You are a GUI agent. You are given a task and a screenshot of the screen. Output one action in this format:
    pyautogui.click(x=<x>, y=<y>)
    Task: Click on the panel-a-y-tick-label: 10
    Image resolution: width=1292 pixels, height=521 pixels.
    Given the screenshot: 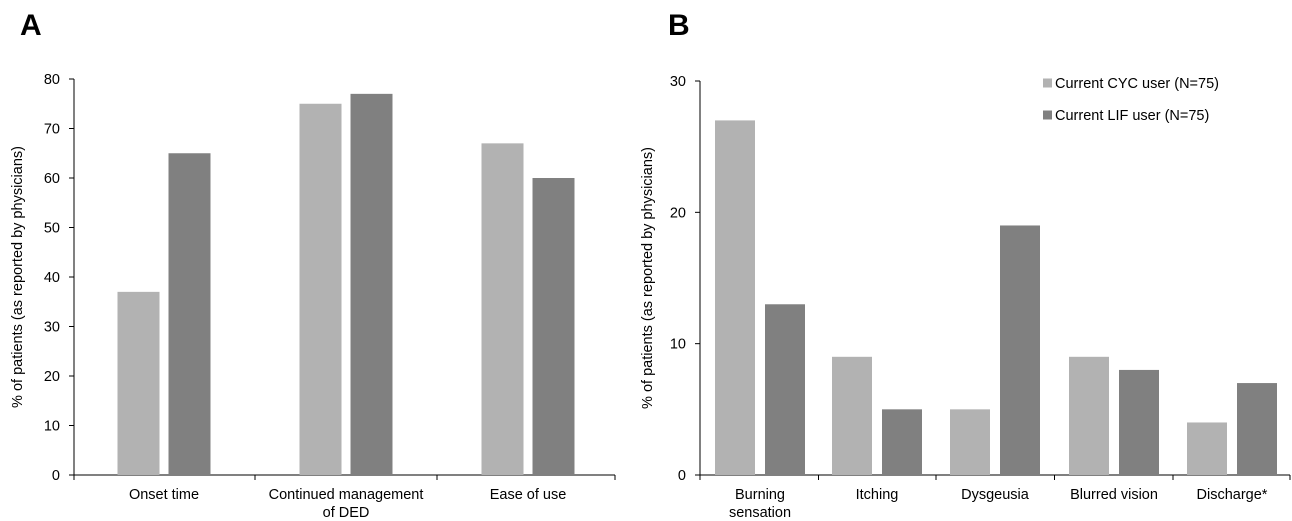 What is the action you would take?
    pyautogui.click(x=52, y=427)
    